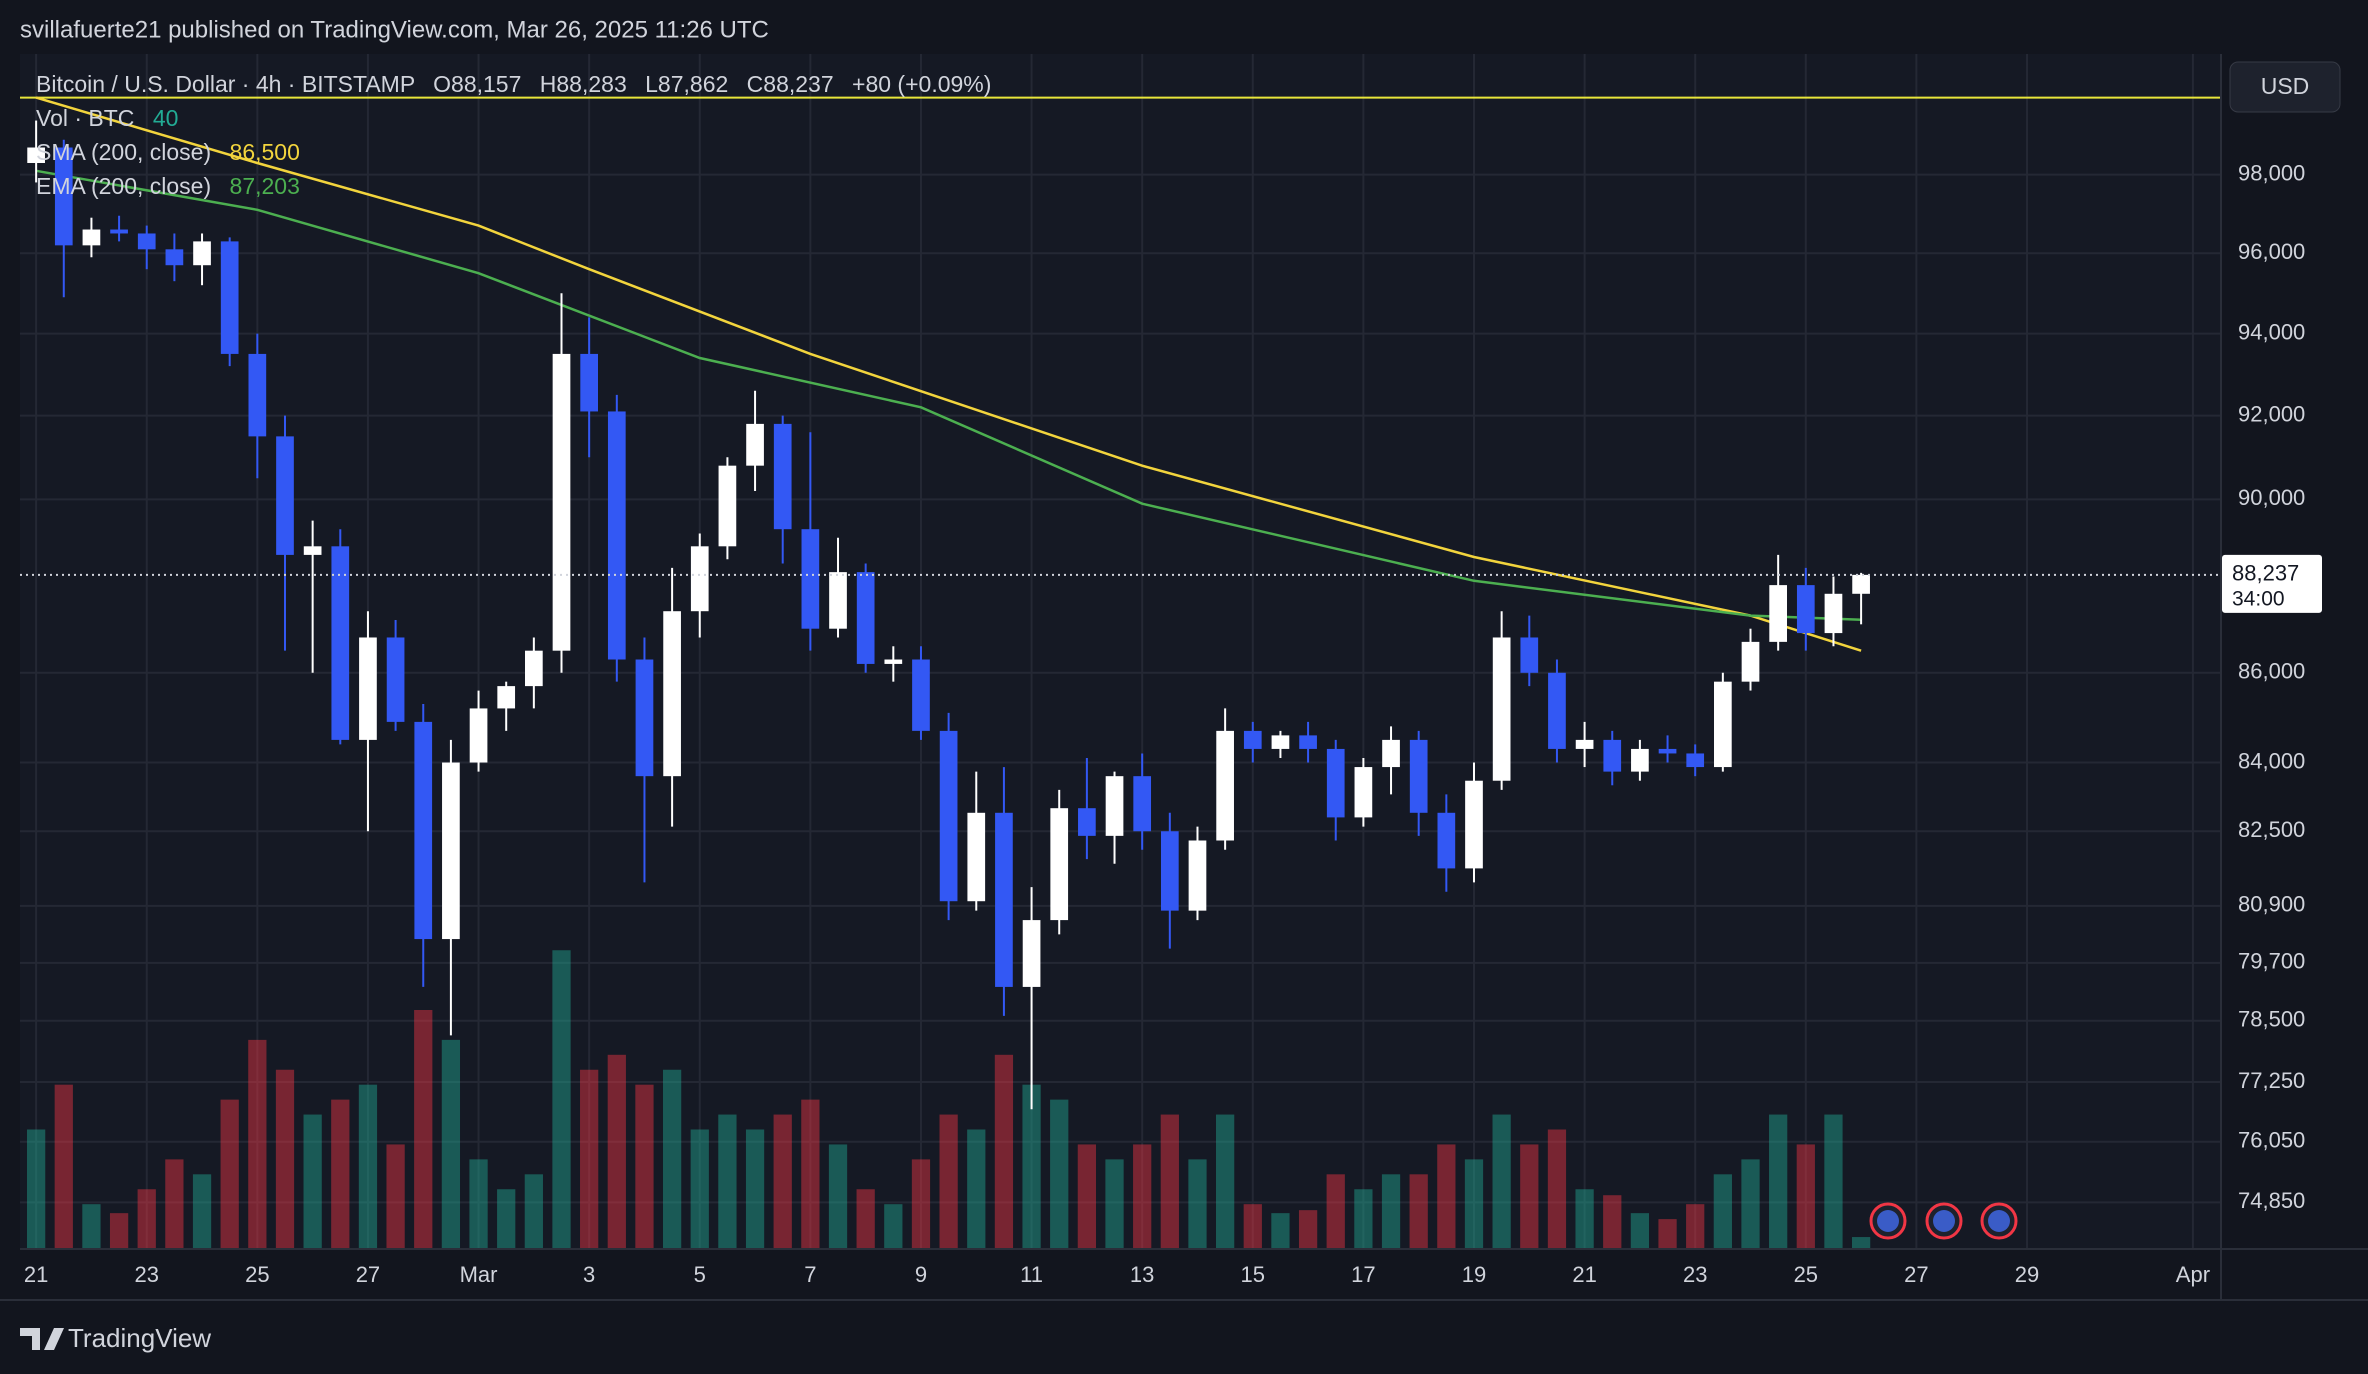 The width and height of the screenshot is (2368, 1374). Describe the element at coordinates (589, 1274) in the screenshot. I see `x-tick-label: 3` at that location.